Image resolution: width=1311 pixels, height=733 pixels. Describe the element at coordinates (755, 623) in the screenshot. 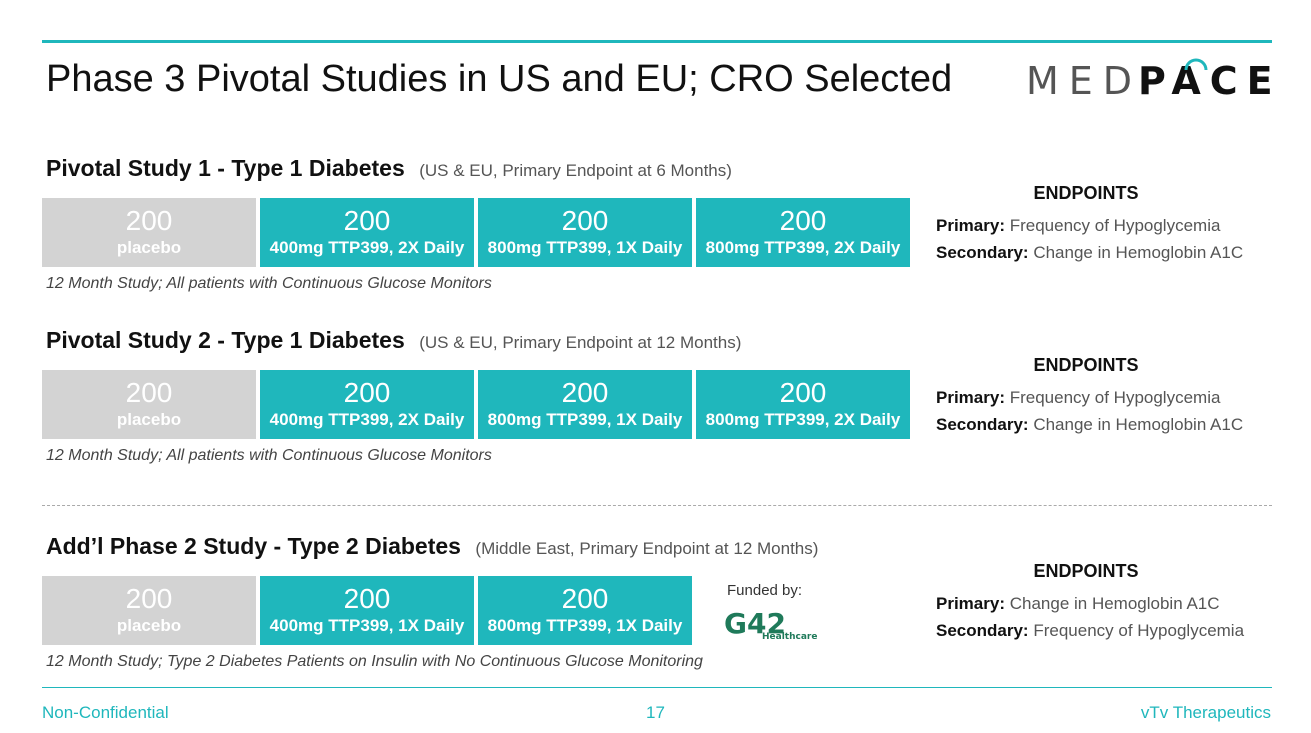

I see `funder-mark: G42` at that location.